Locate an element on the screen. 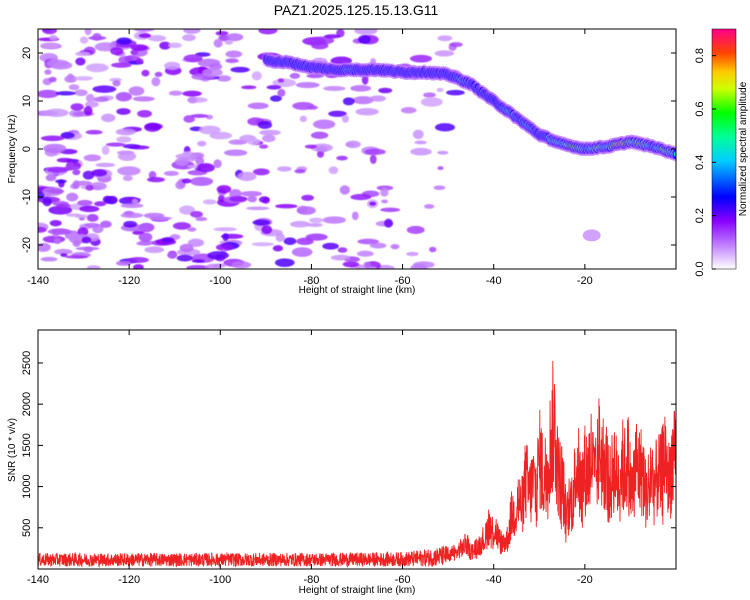 This screenshot has width=750, height=600. snr-y-tick-label: 500 is located at coordinates (27, 528).